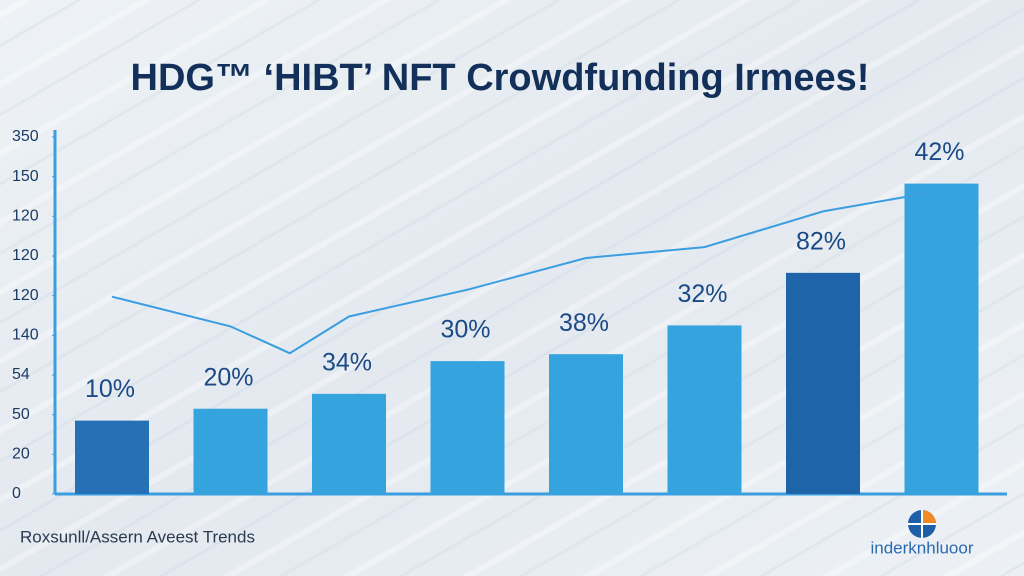 The width and height of the screenshot is (1024, 576). I want to click on value-label: 82%, so click(821, 241).